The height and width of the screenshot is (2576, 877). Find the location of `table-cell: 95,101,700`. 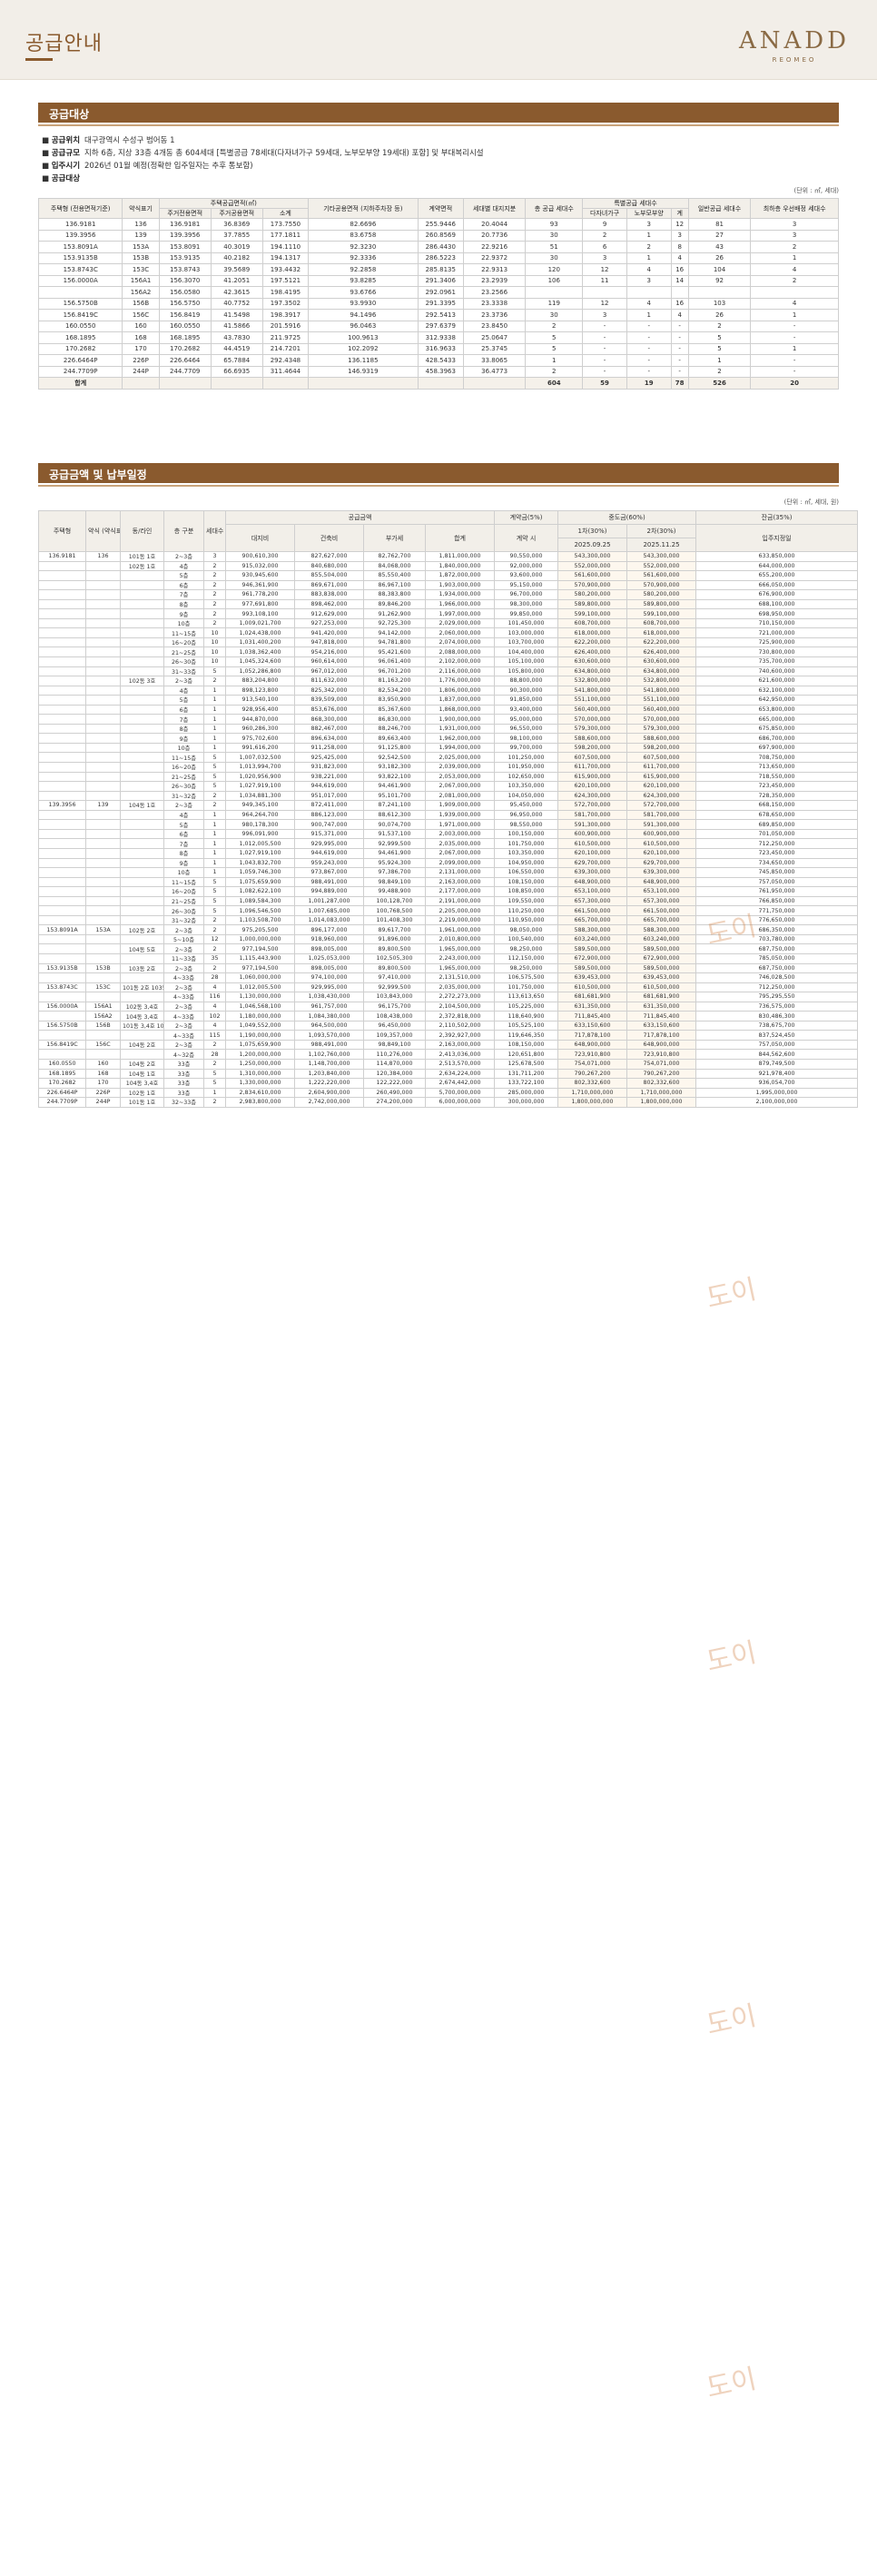

table-cell: 95,101,700 is located at coordinates (394, 796).